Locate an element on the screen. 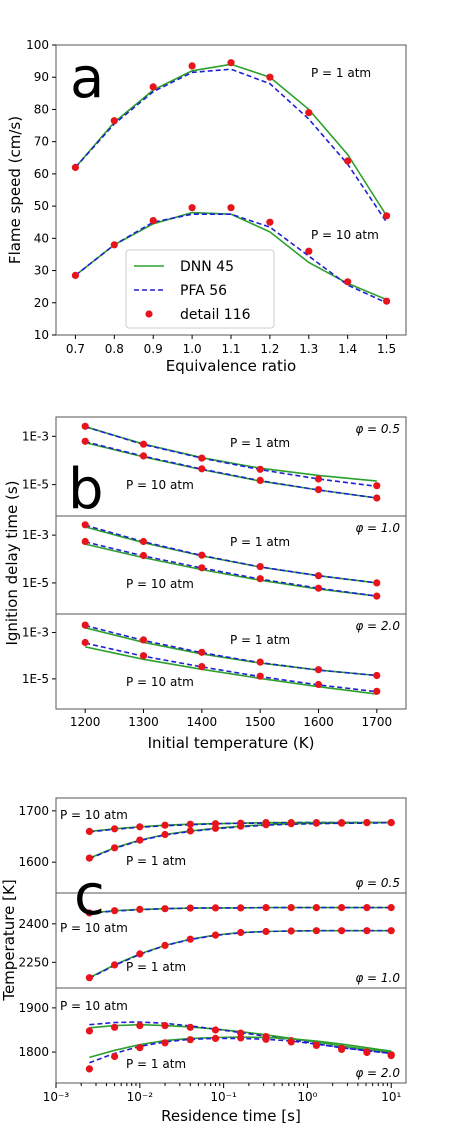  y-axis-label: Temperature [K] is located at coordinates (9, 940).